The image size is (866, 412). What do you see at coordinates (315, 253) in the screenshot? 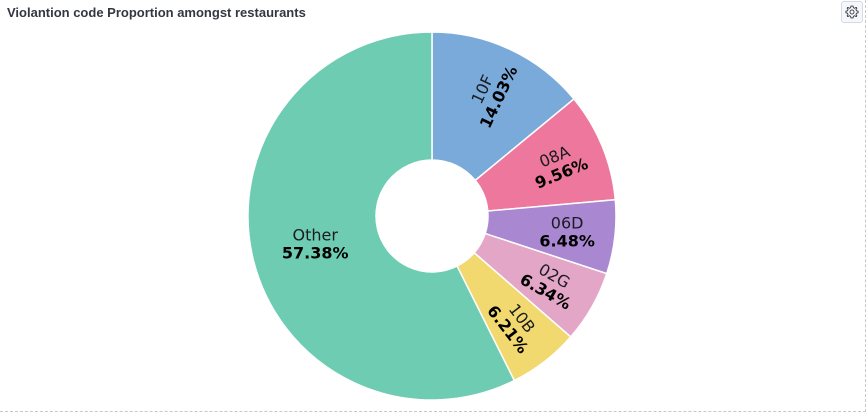
I see `slice-percent-label: 57.38%` at bounding box center [315, 253].